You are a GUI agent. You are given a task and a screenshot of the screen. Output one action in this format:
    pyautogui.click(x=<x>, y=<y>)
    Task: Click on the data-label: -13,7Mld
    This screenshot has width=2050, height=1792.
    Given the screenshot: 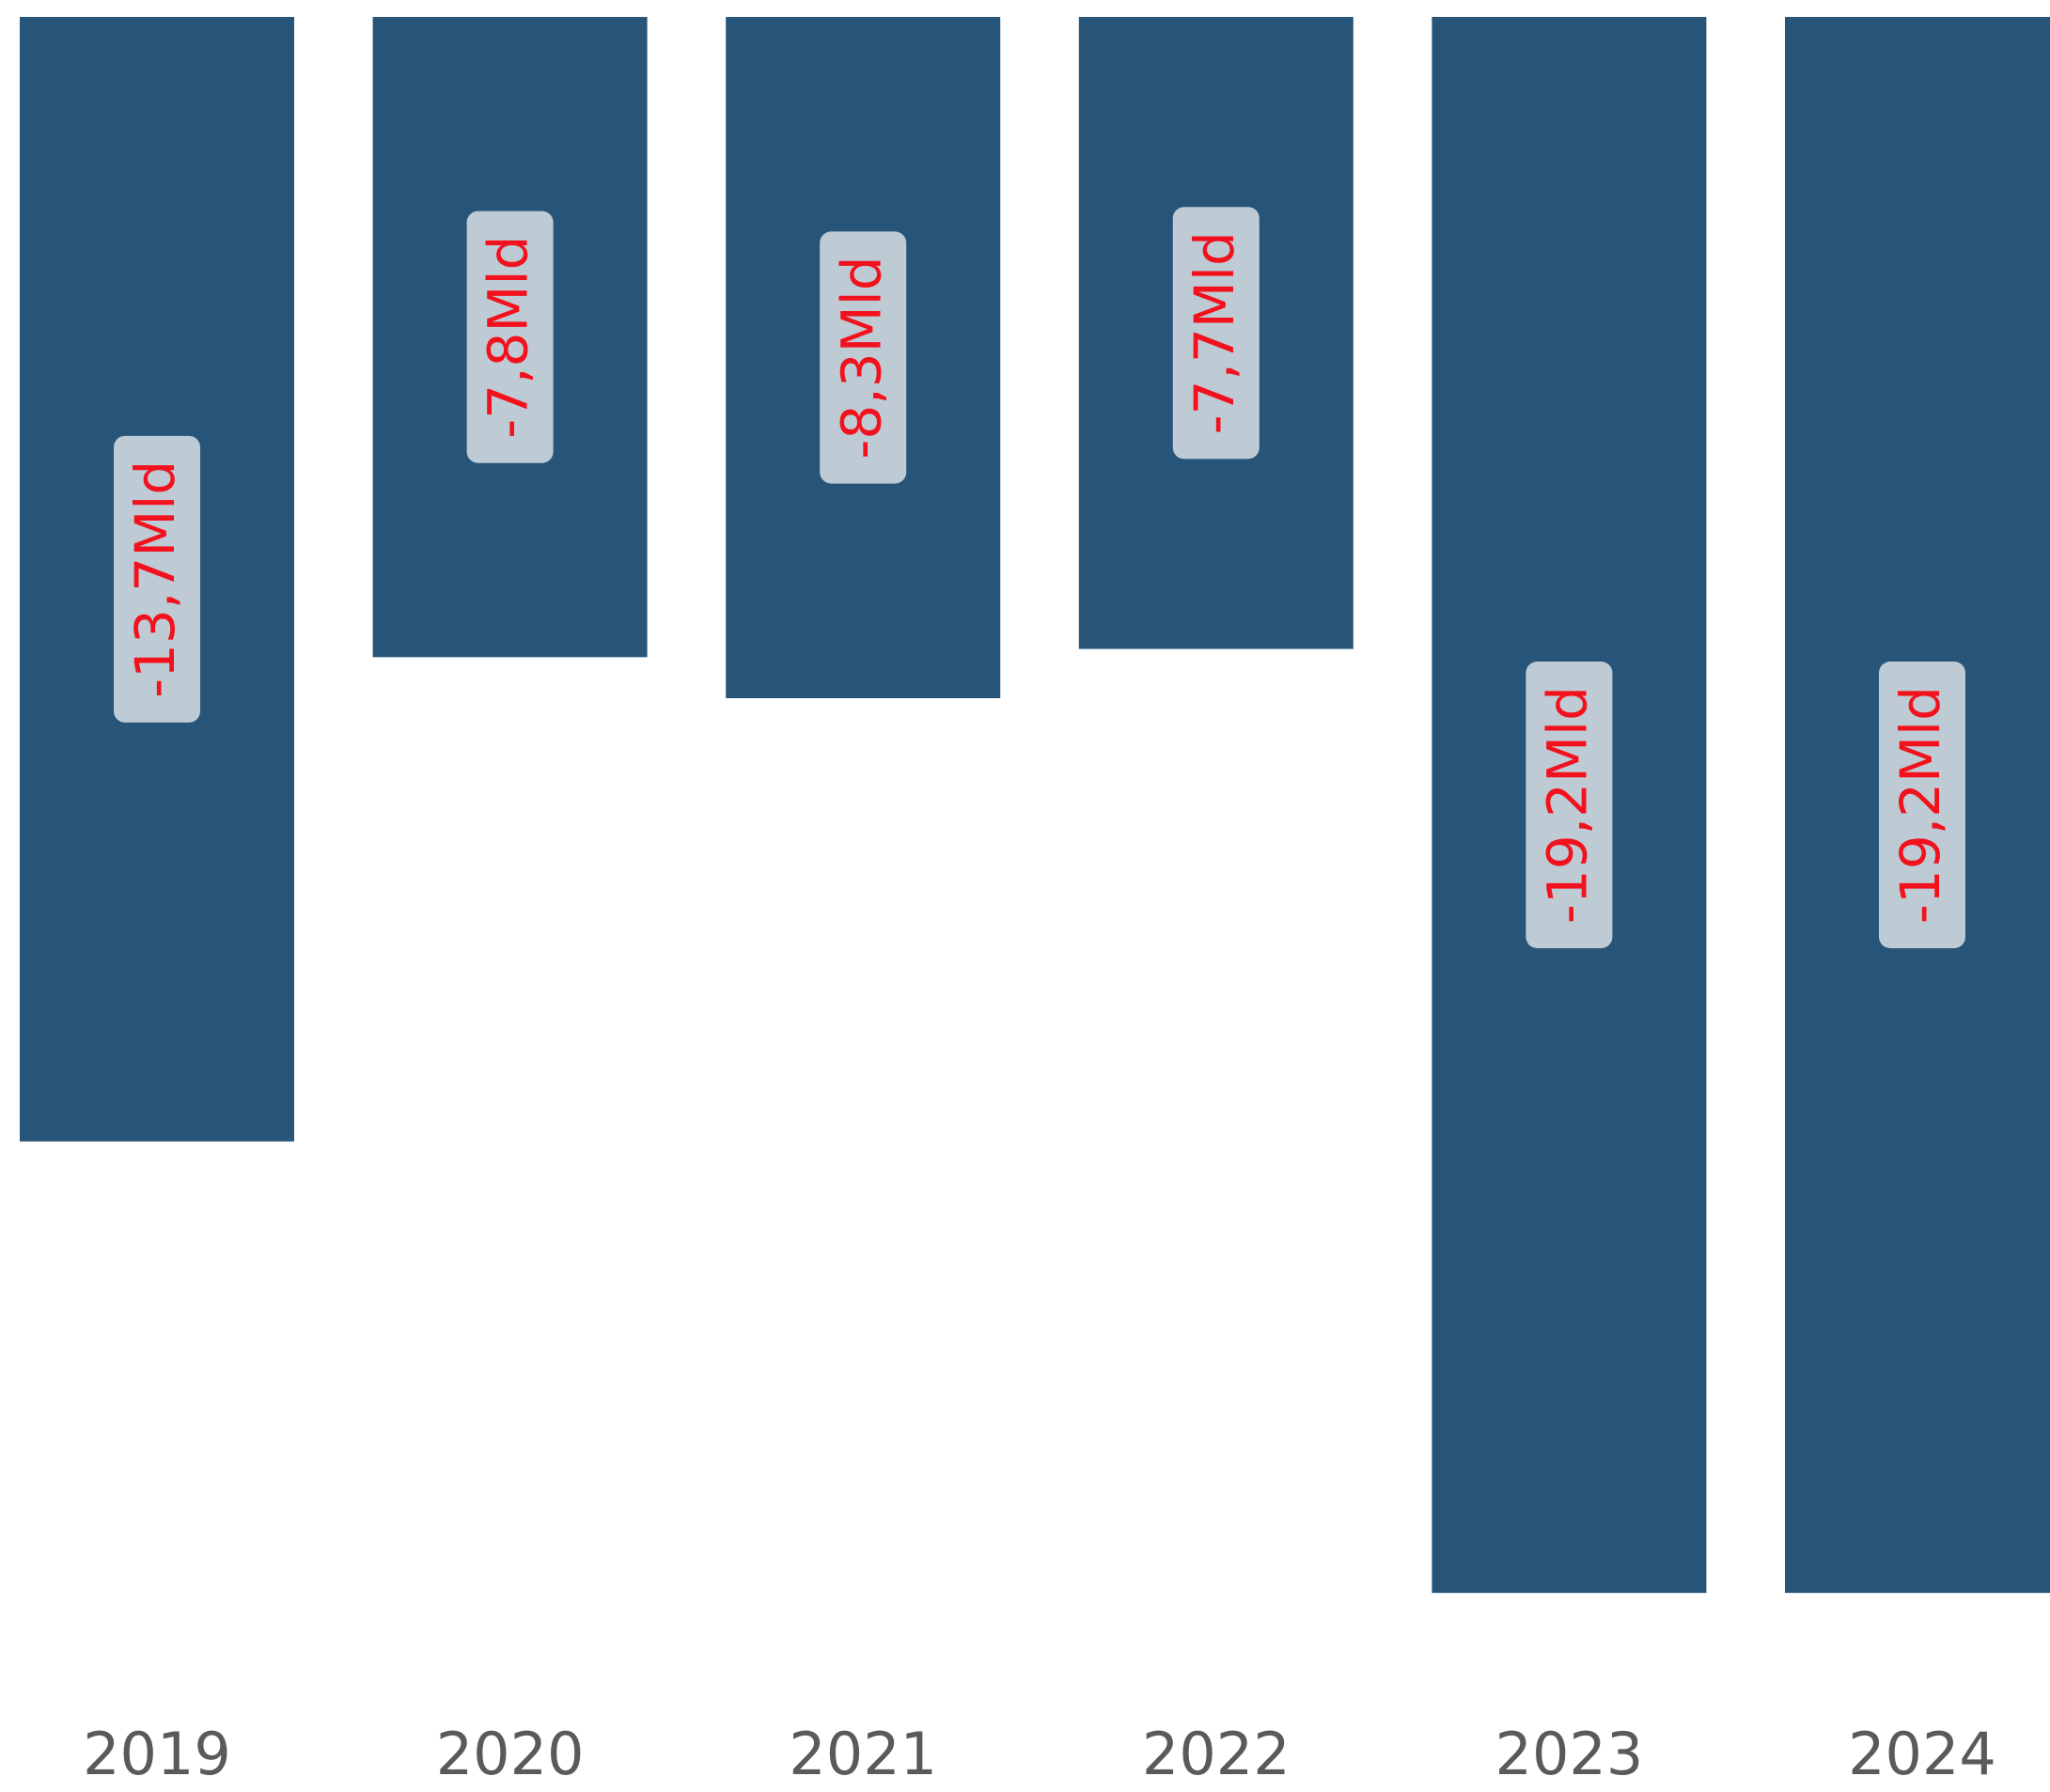 What is the action you would take?
    pyautogui.click(x=157, y=579)
    